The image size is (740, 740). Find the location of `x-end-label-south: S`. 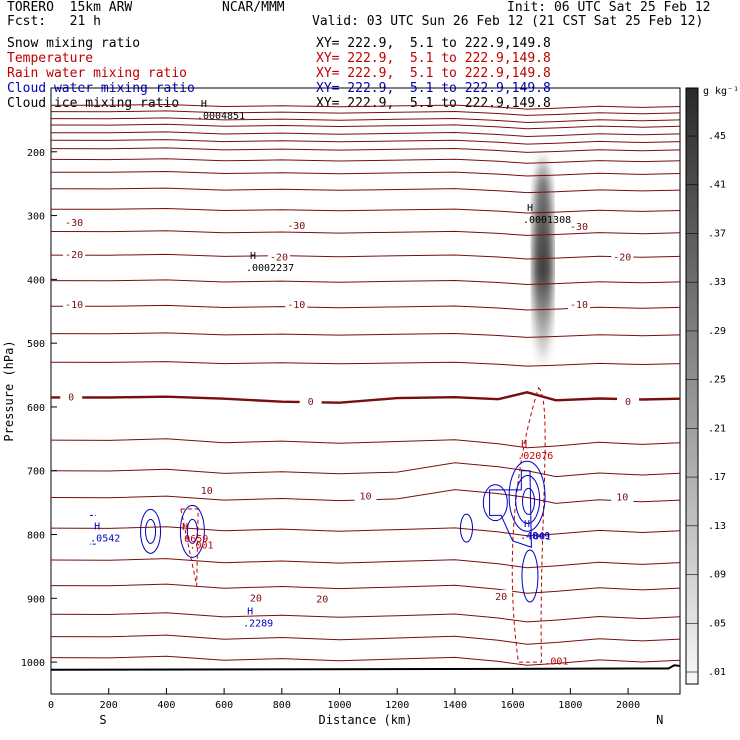

x-end-label-south: S is located at coordinates (102, 720).